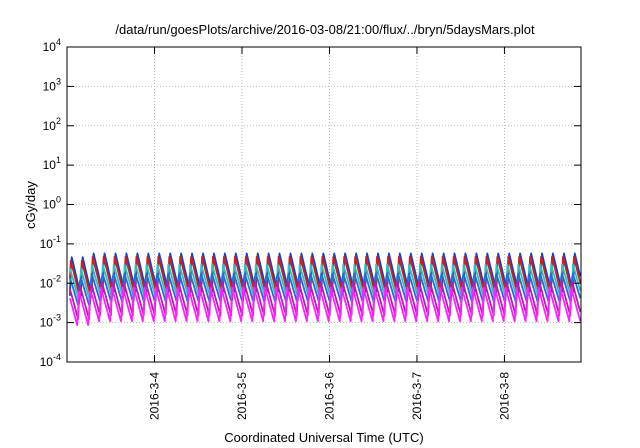 This screenshot has width=640, height=448. Describe the element at coordinates (52, 45) in the screenshot. I see `y-tick-label: 10⁴` at that location.